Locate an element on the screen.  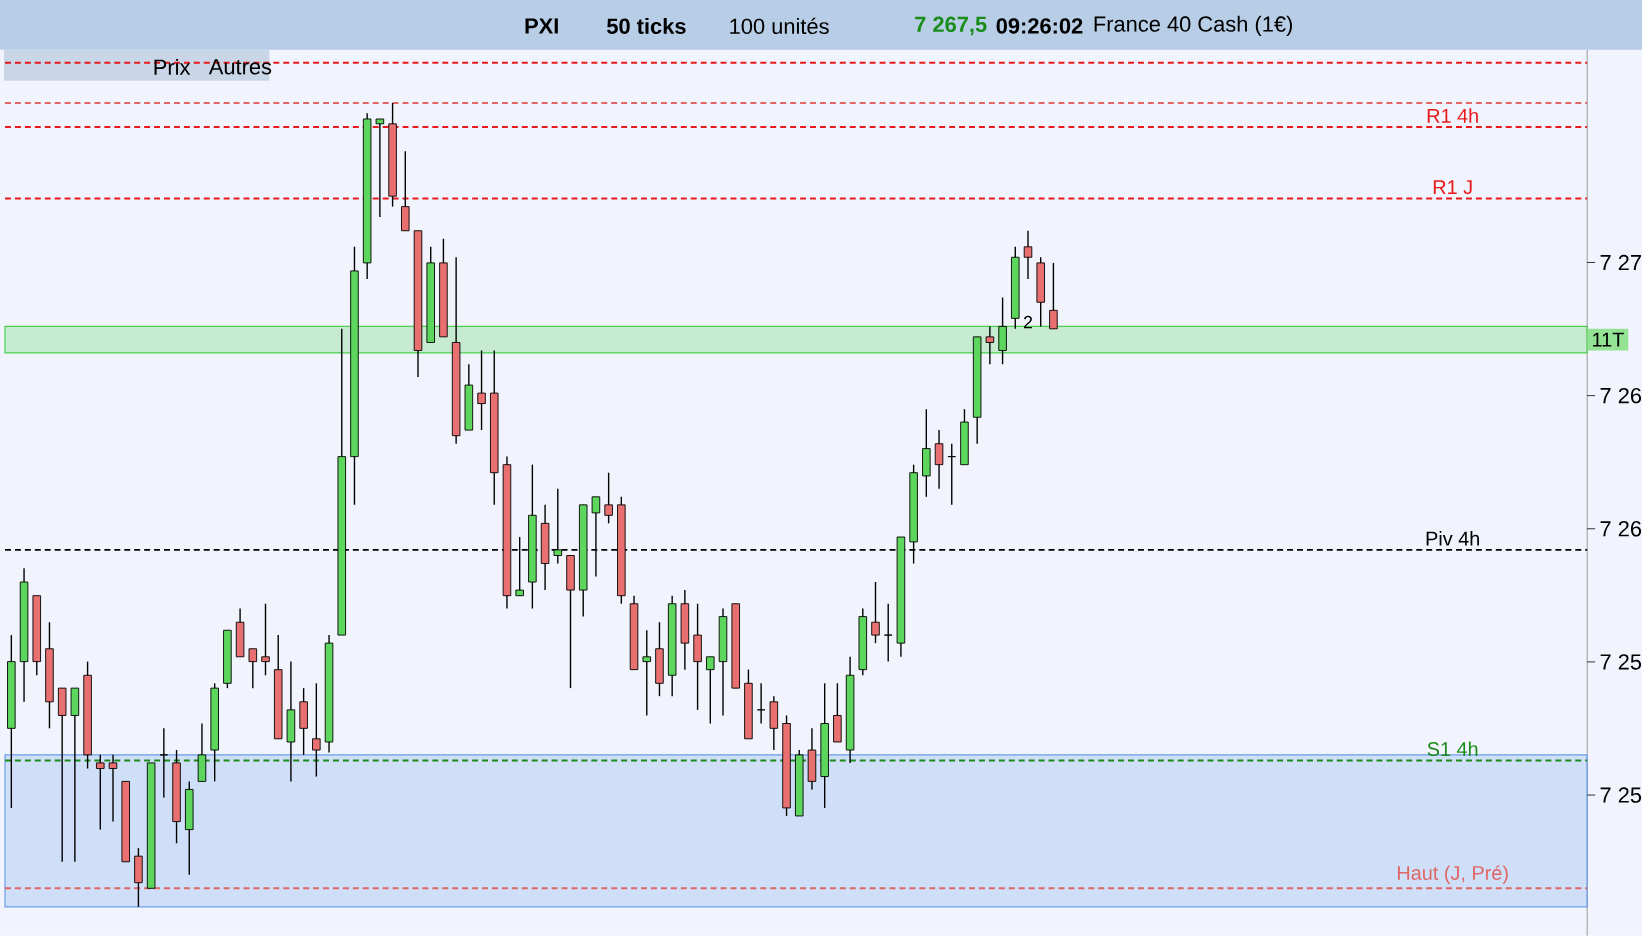
ref-line-label: R1 4h is located at coordinates (1452, 115).